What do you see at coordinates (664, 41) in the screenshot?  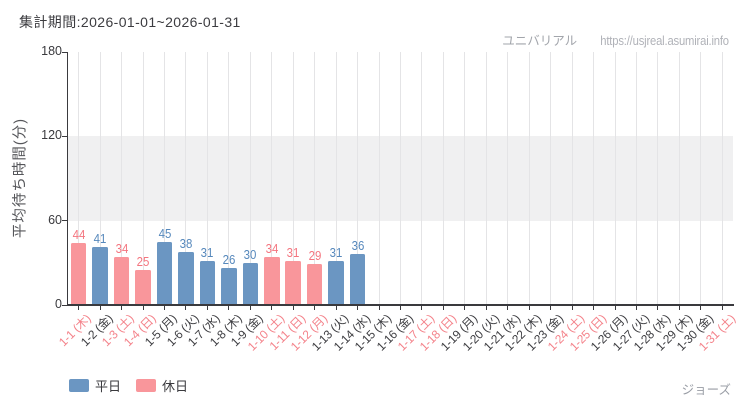 I see `site-url-label: https://usjreal.asumirai.info` at bounding box center [664, 41].